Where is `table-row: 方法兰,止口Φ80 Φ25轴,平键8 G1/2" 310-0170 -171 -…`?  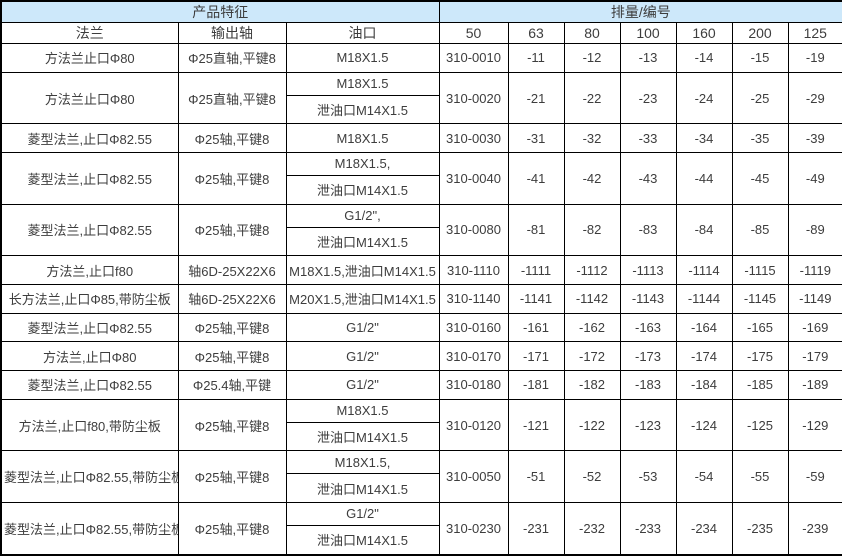 table-row: 方法兰,止口Φ80 Φ25轴,平键8 G1/2" 310-0170 -171 -… is located at coordinates (421, 356).